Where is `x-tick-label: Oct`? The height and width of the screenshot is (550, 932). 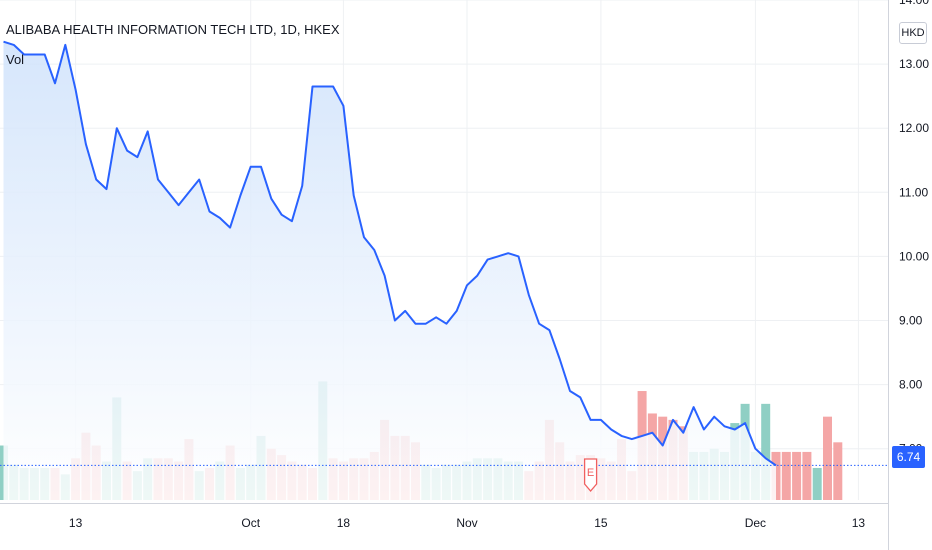 x-tick-label: Oct is located at coordinates (250, 523).